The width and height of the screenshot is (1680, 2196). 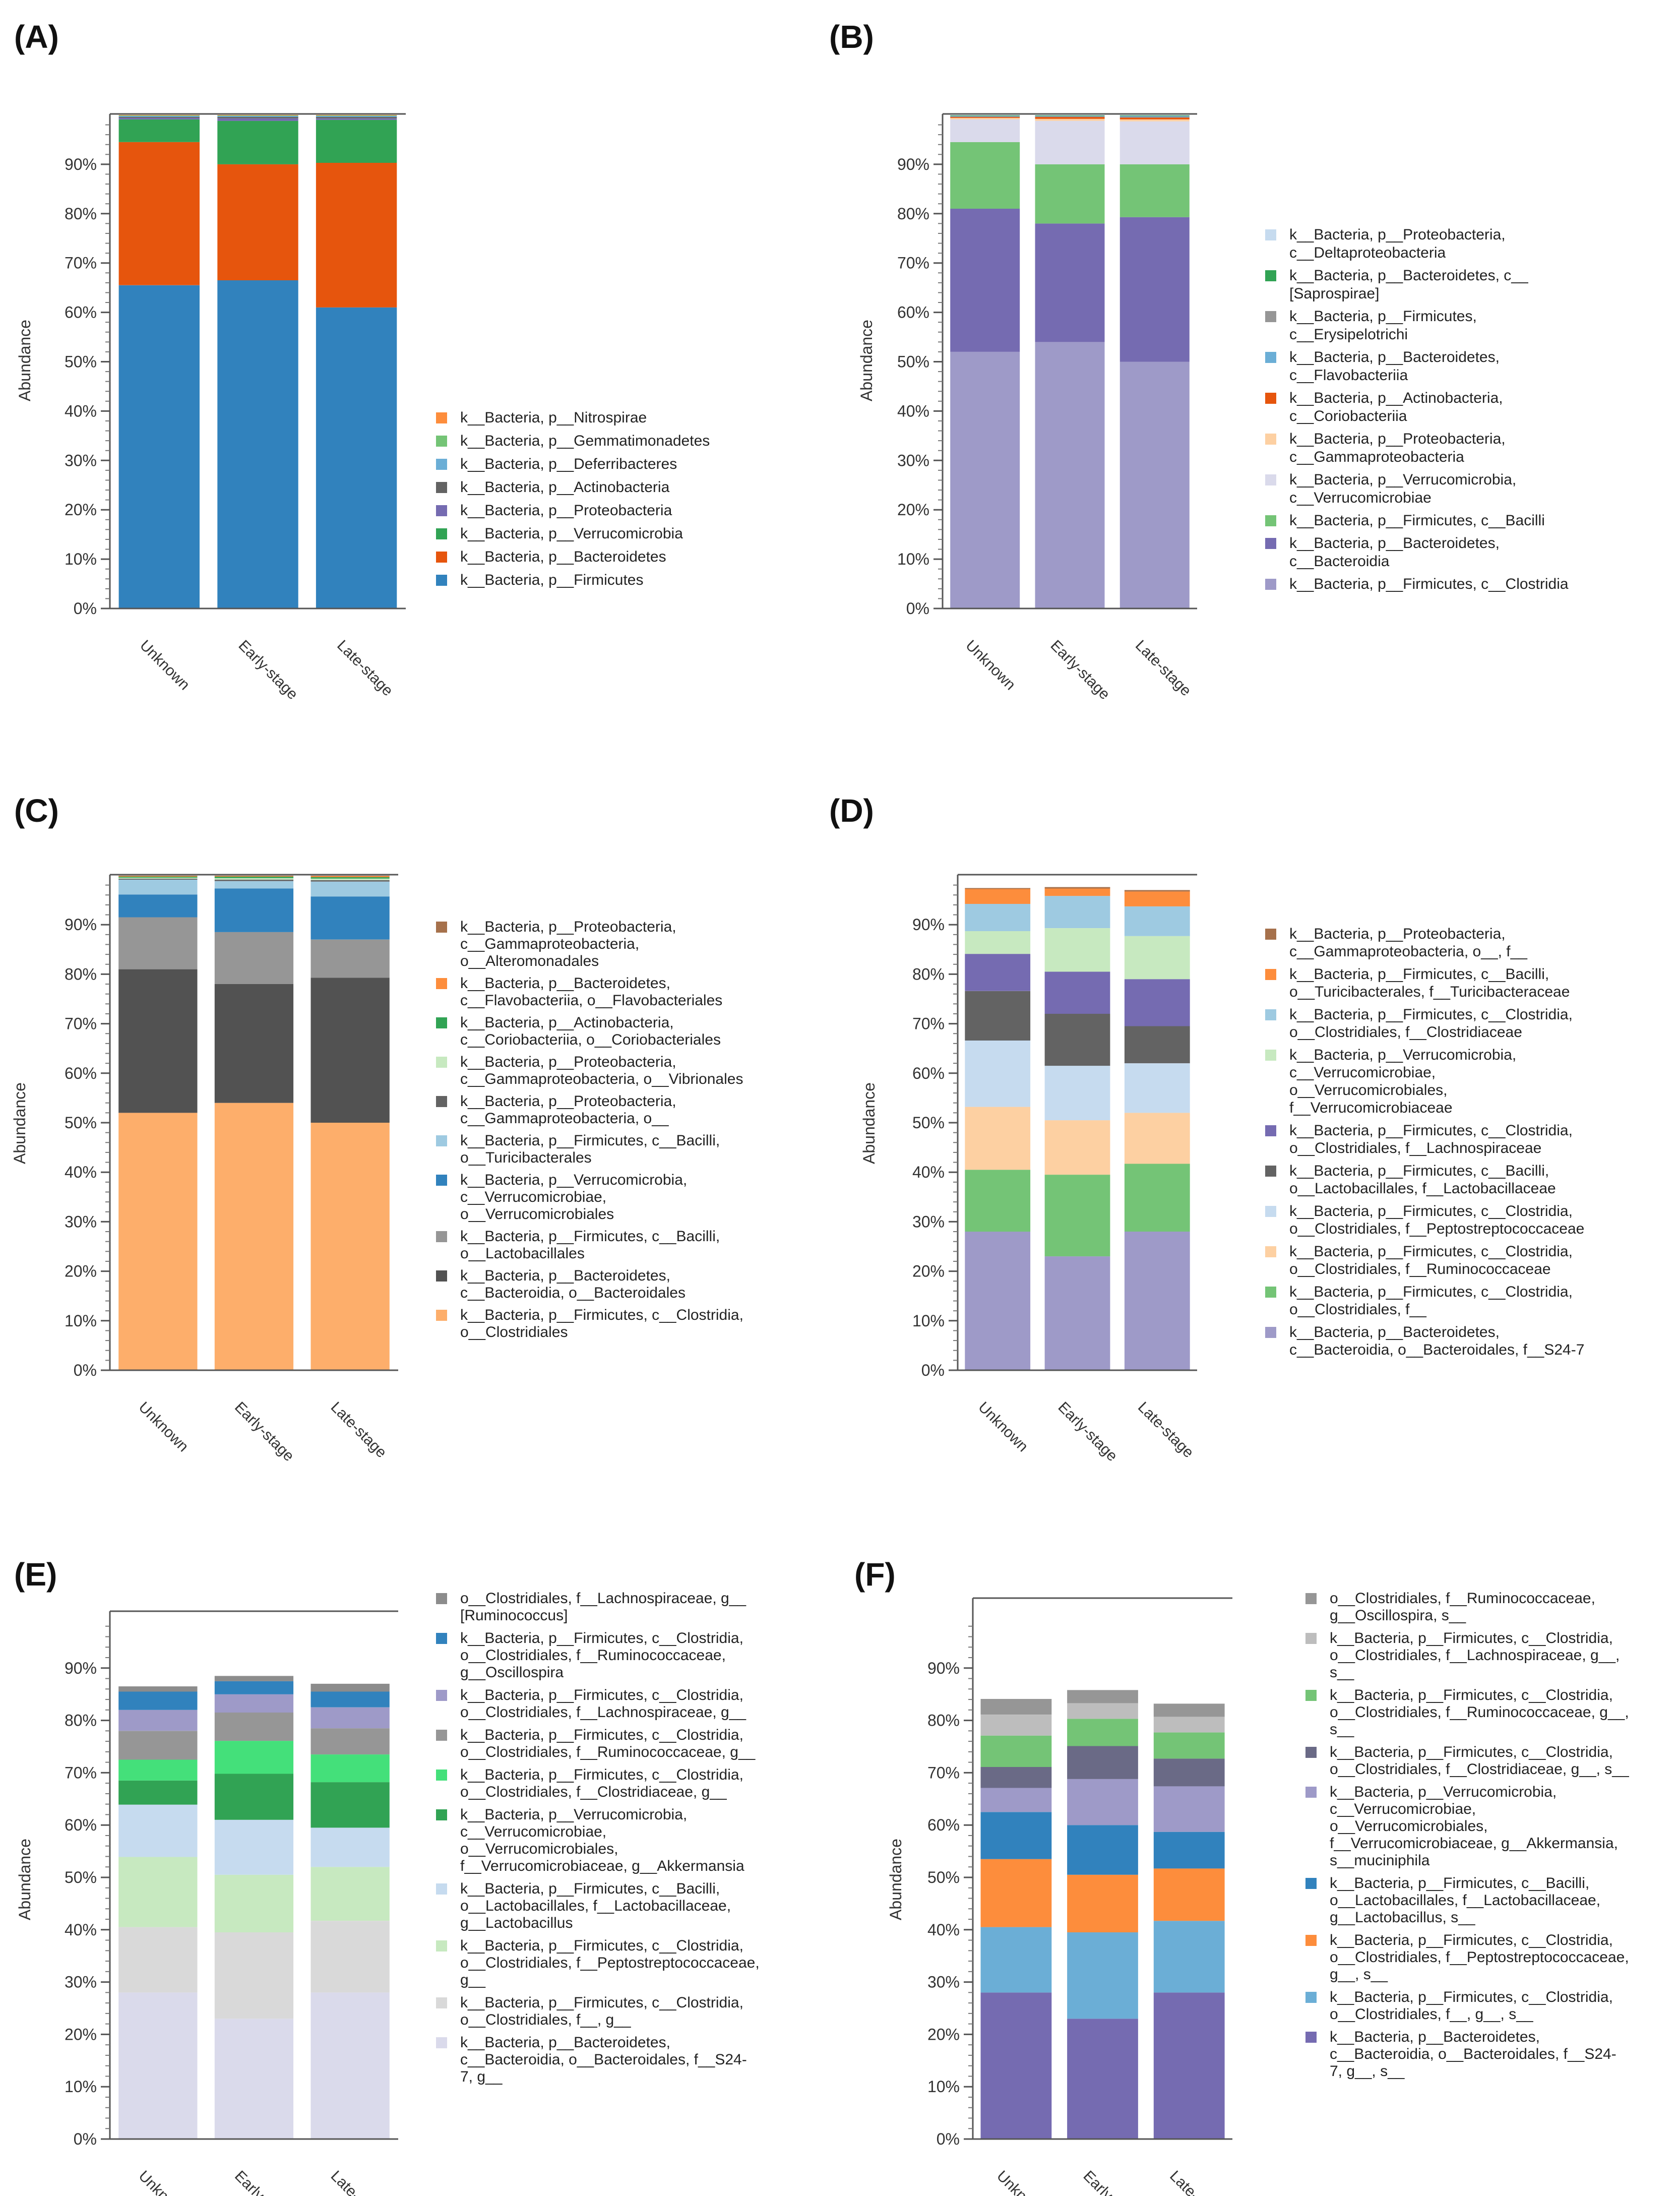 I want to click on x-tick-label: Late-stage, so click(x=1197, y=2182).